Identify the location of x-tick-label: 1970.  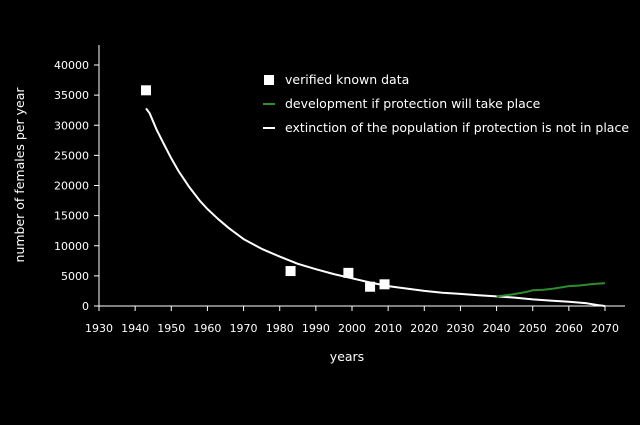
(244, 328).